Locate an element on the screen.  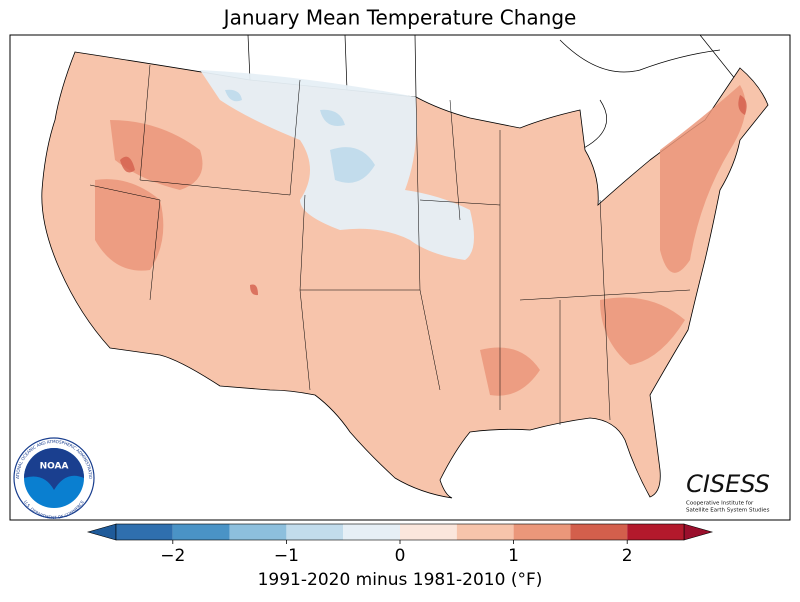
colorbar-tick-label: 1 is located at coordinates (513, 556).